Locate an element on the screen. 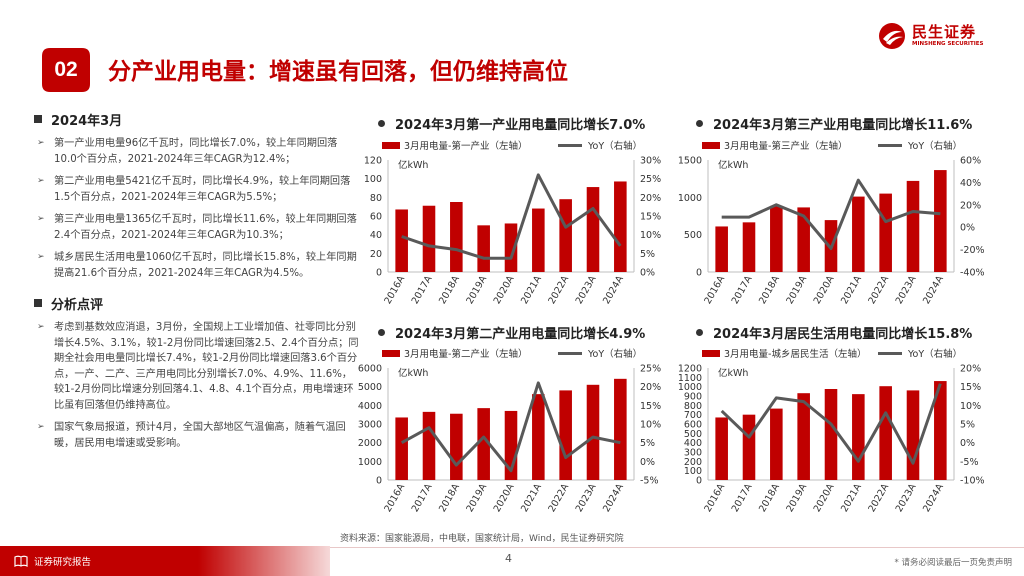  section2-title: 分析点评 is located at coordinates (77, 305).